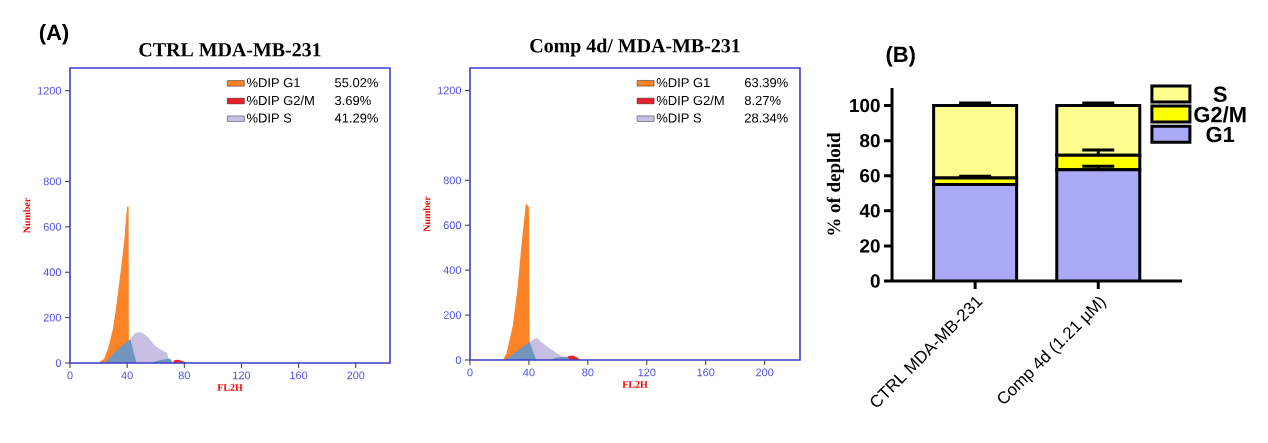  I want to click on text: (B), so click(900, 56).